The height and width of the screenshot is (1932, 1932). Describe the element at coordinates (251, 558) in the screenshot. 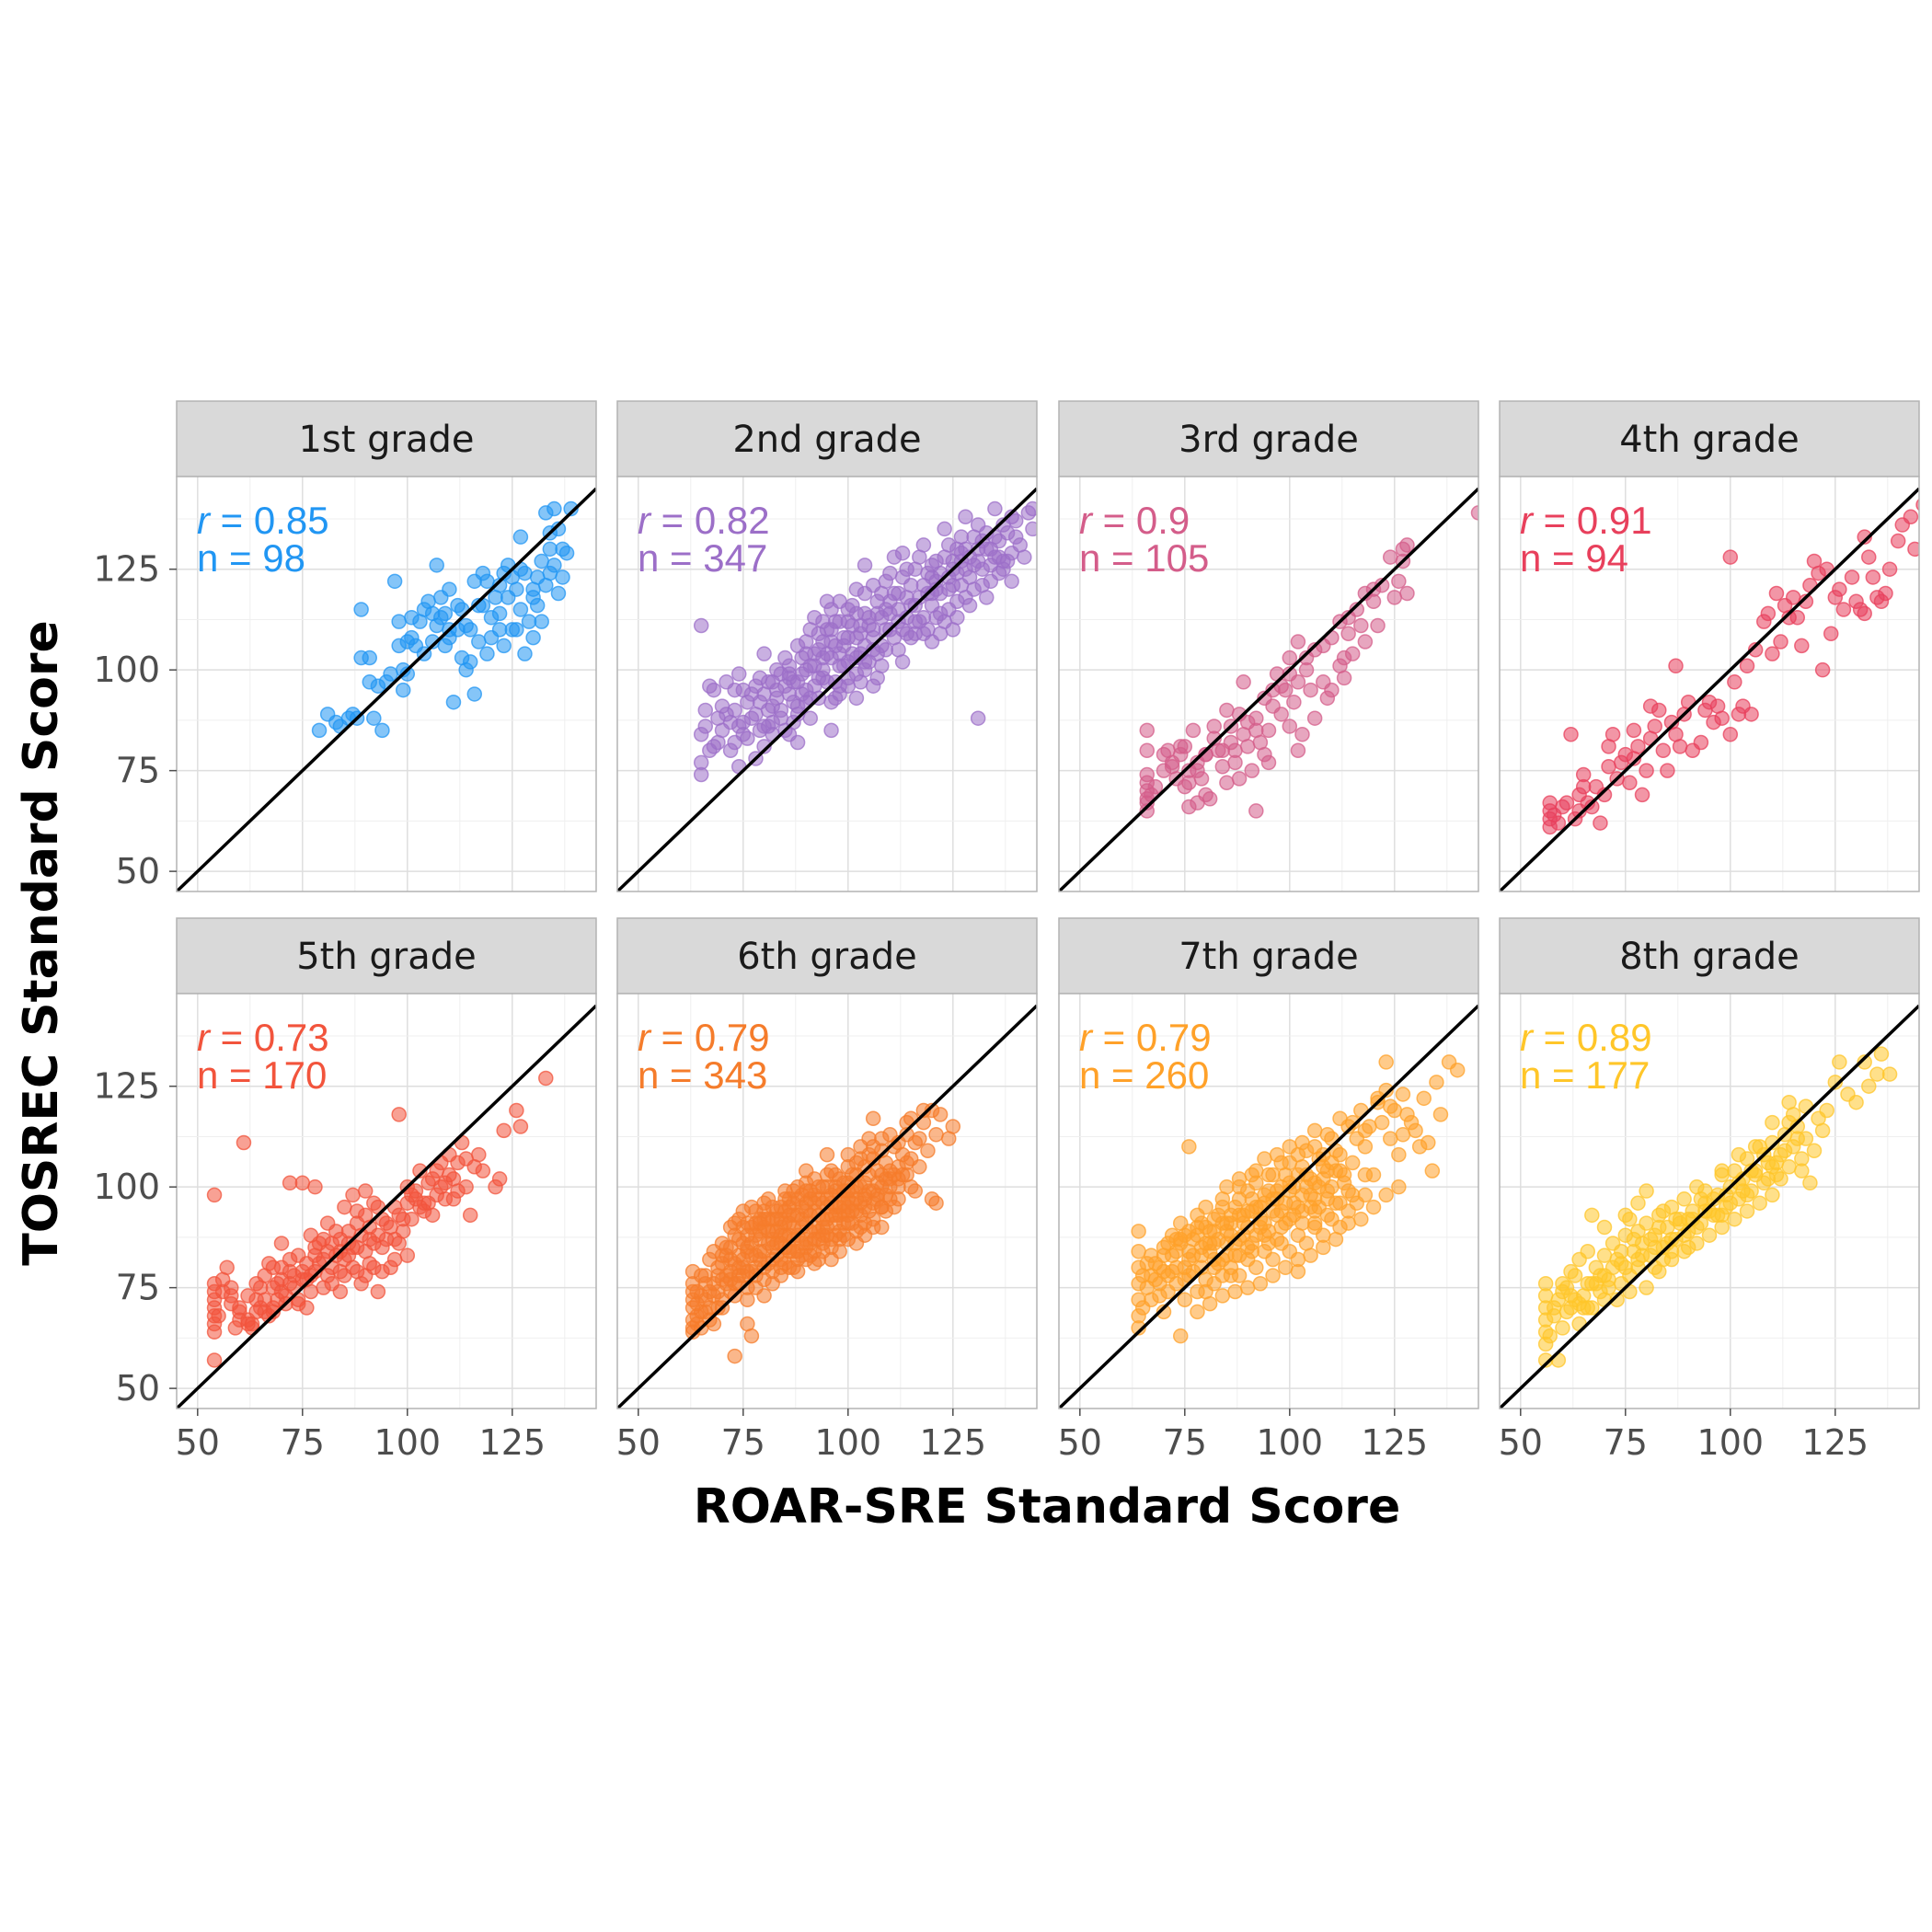

I see `sample-size-label: n = 98` at that location.